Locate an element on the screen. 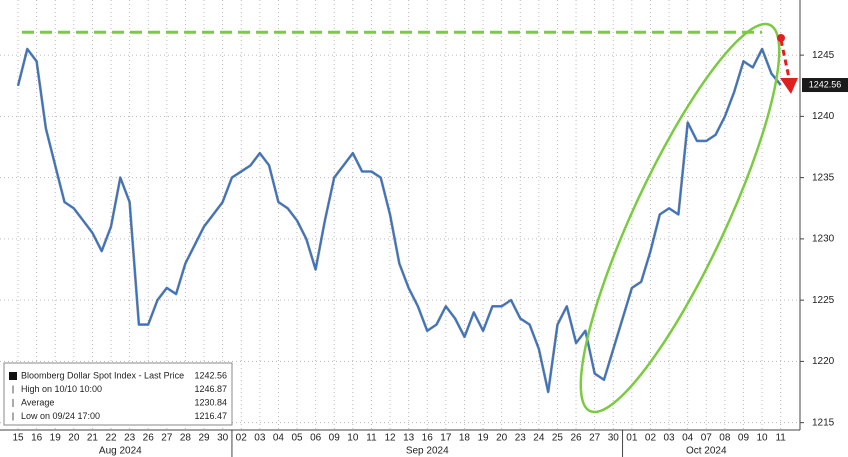 This screenshot has width=848, height=457. x-tick-label: 28 is located at coordinates (186, 438).